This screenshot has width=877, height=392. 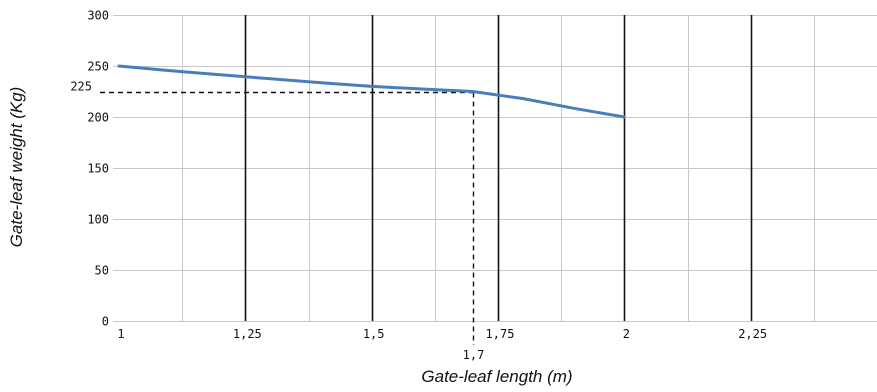 What do you see at coordinates (98, 118) in the screenshot?
I see `y-tick-label: 200` at bounding box center [98, 118].